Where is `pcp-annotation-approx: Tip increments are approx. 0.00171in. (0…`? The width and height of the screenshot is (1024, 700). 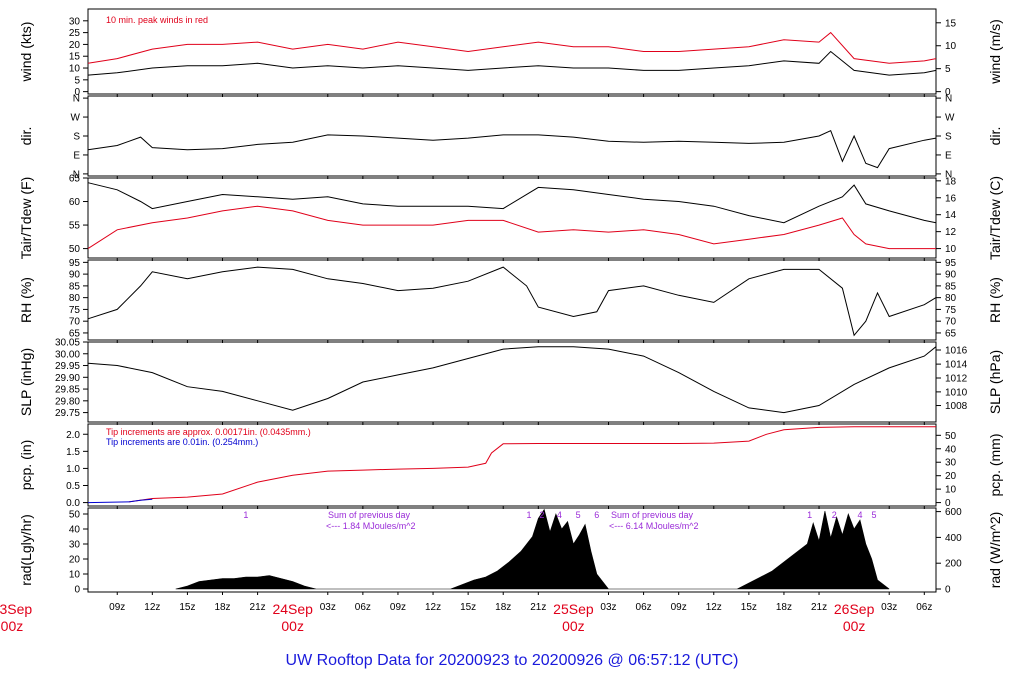
pcp-annotation-approx: Tip increments are approx. 0.00171in. (0… is located at coordinates (208, 432).